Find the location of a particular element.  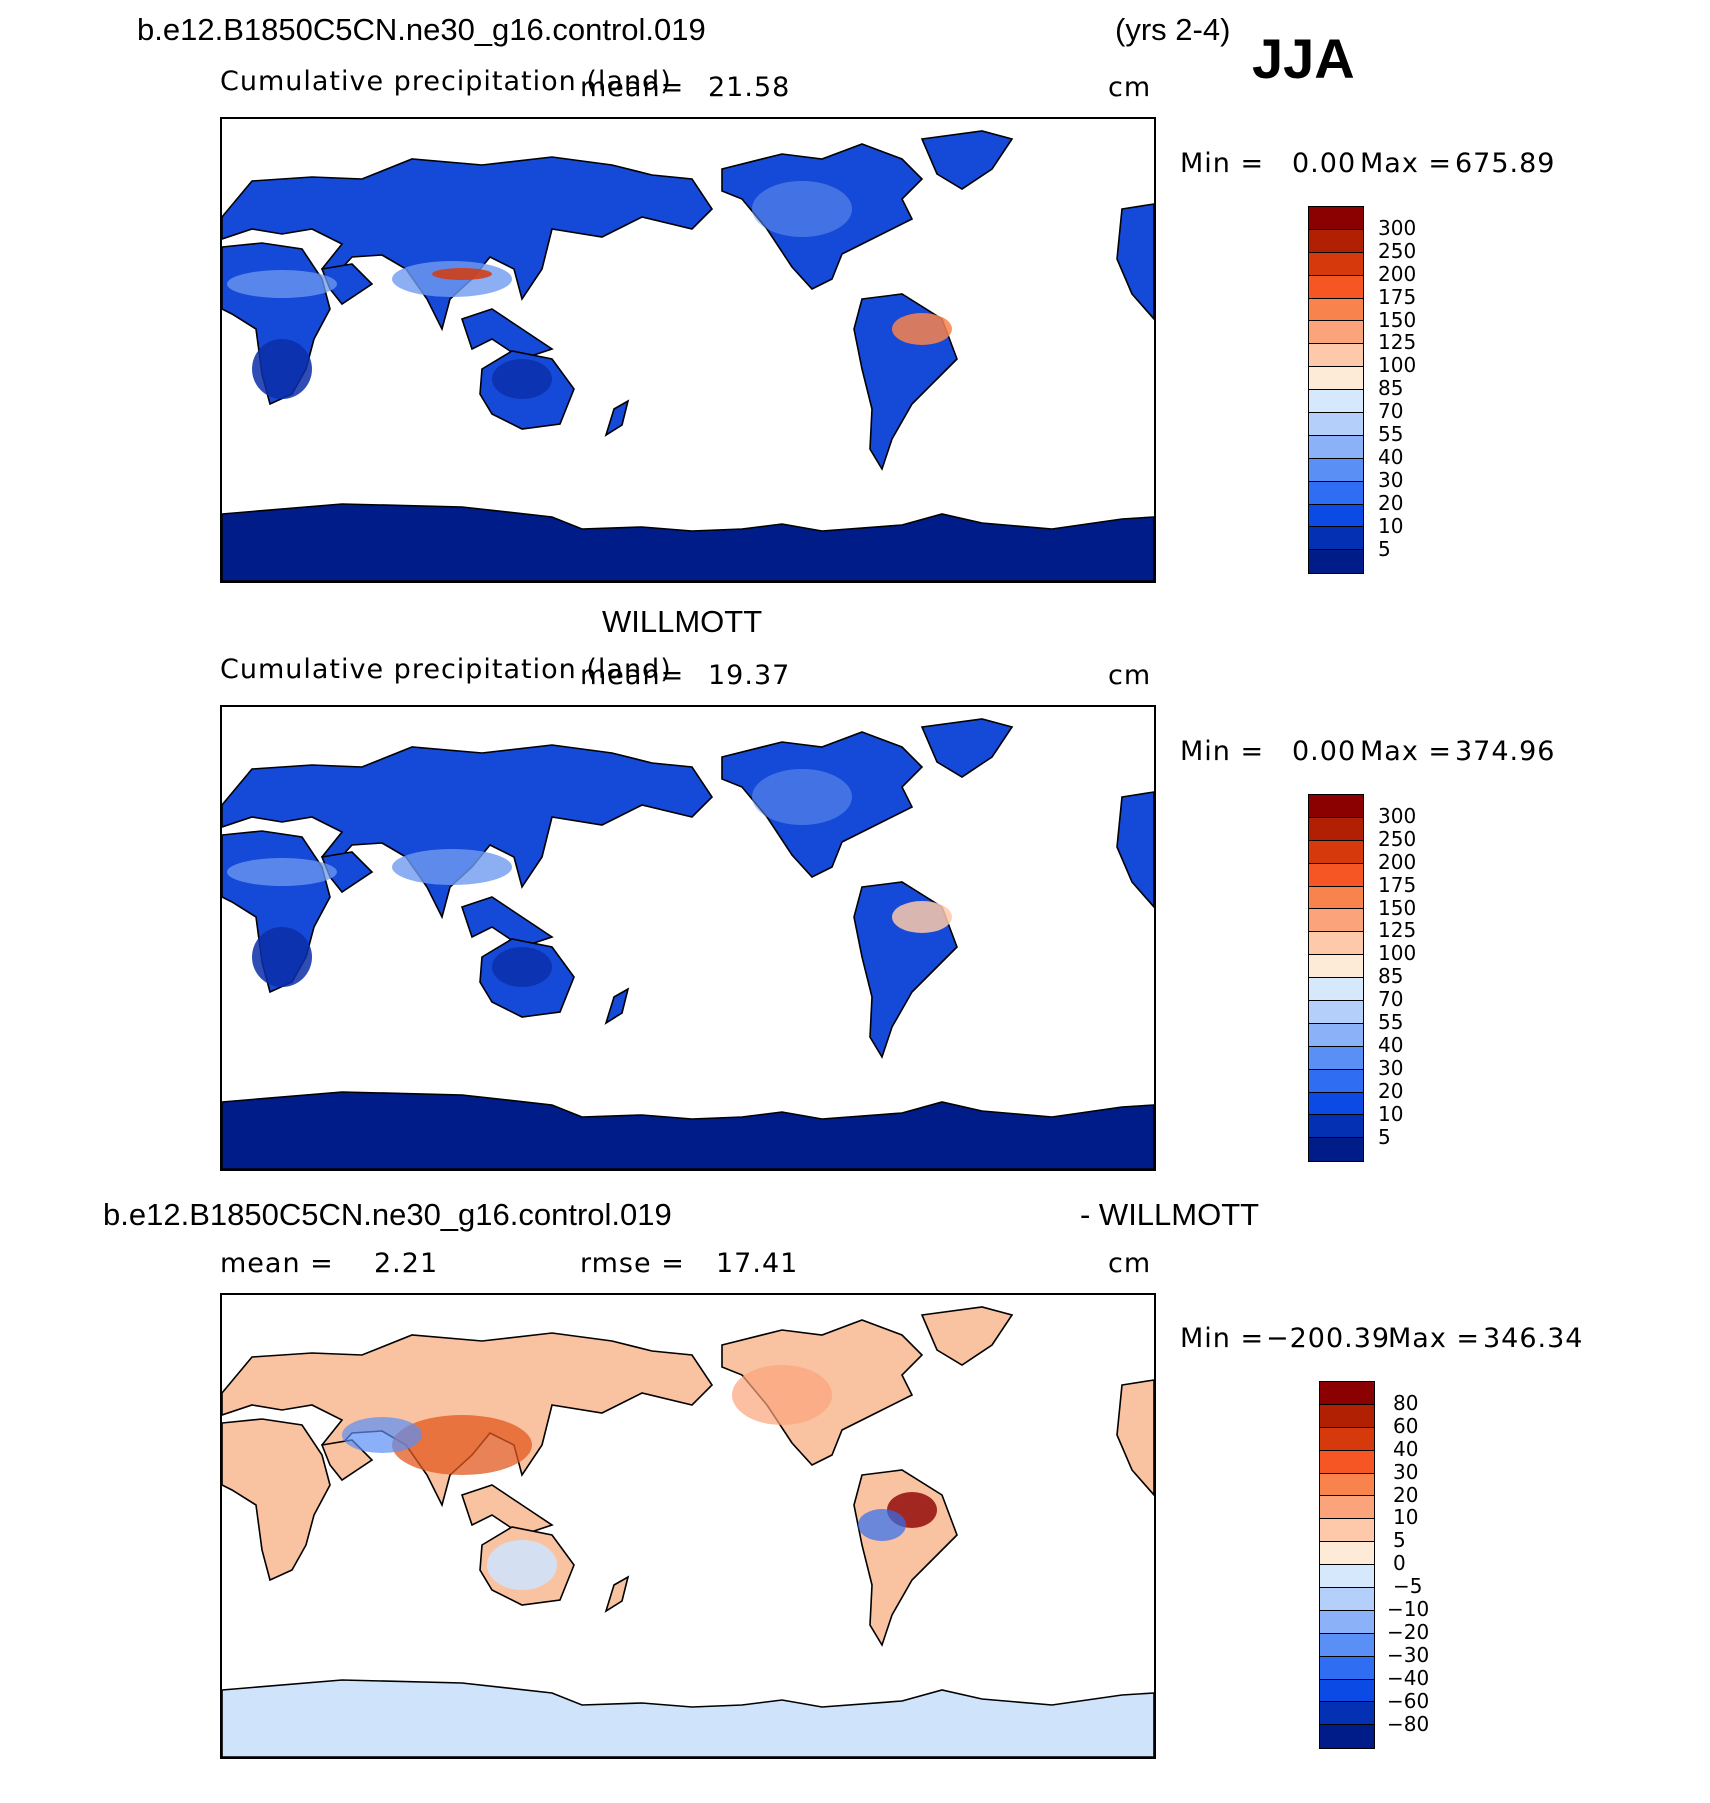

colorbar-model is located at coordinates (1336, 390).